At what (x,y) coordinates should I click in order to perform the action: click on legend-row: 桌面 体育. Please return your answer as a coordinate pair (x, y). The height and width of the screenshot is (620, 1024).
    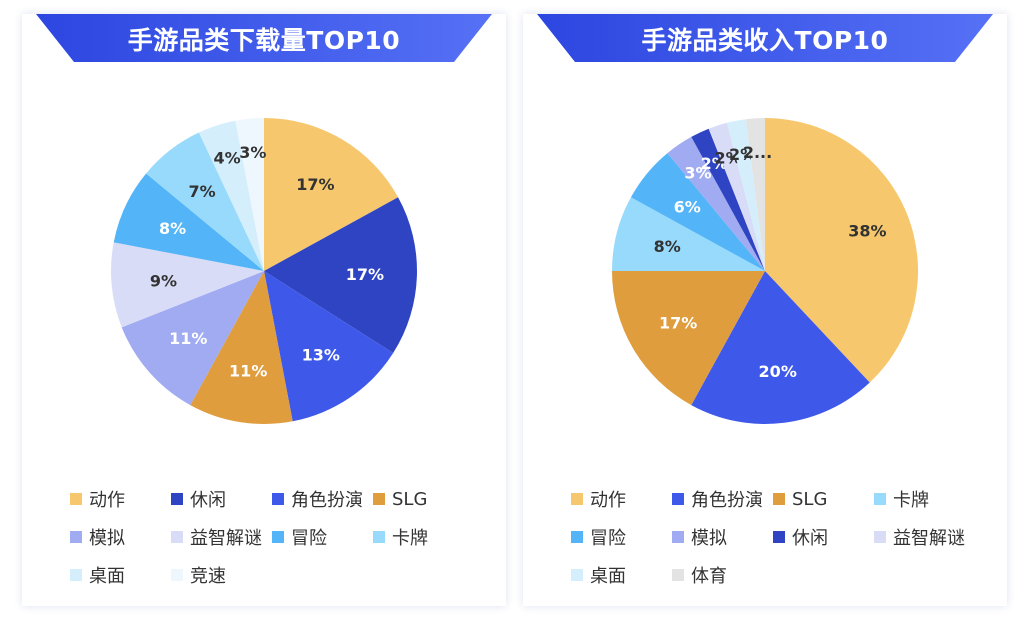
    Looking at the image, I should click on (786, 575).